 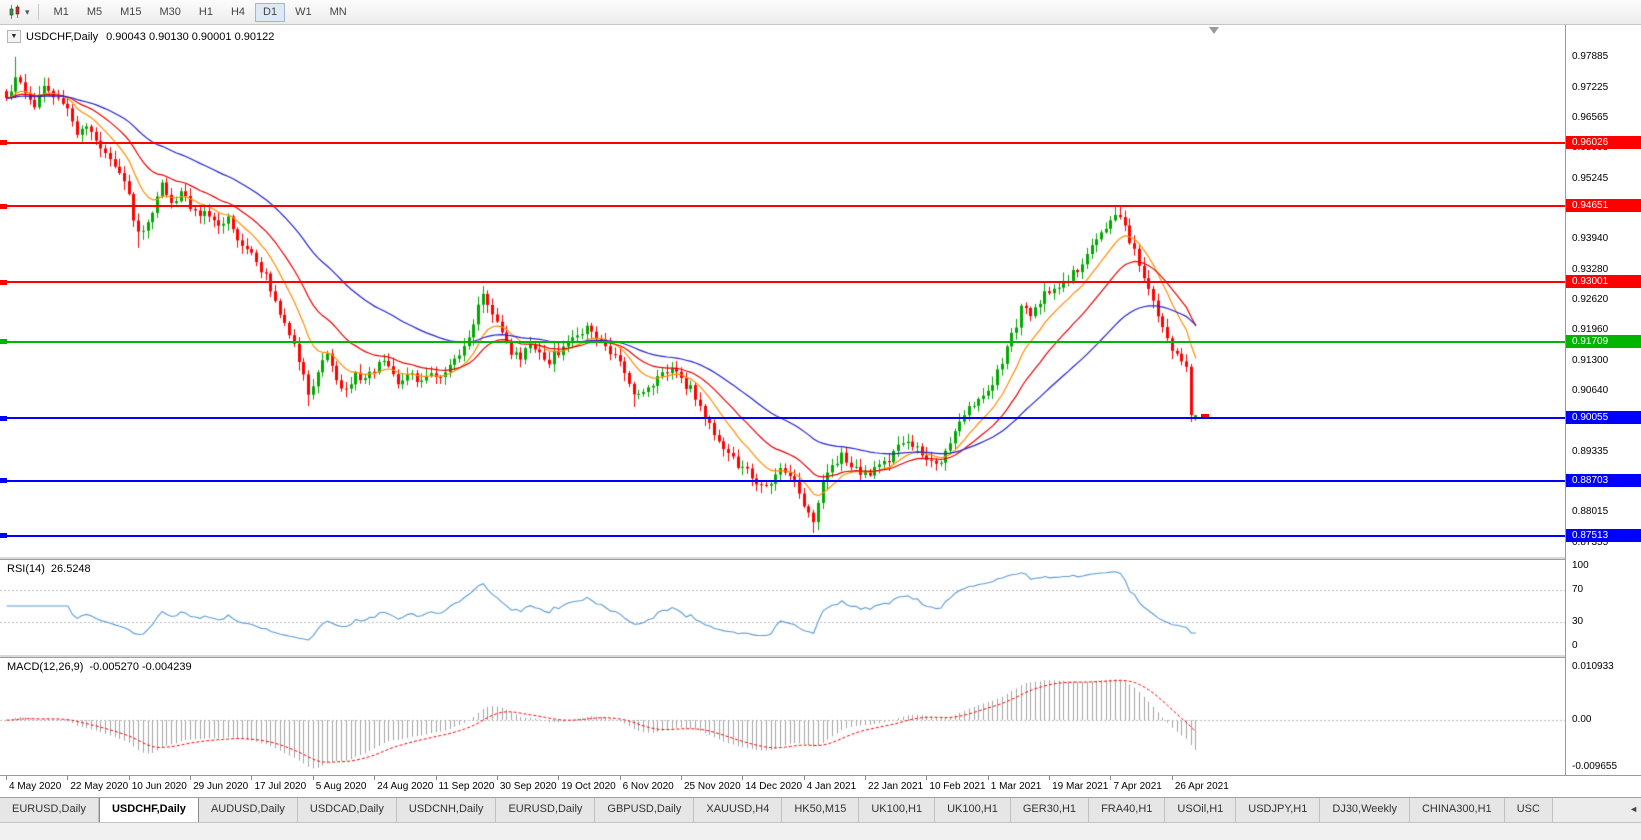 I want to click on chart-tab-usdcnh-daily: USDCNH,Daily, so click(x=446, y=810).